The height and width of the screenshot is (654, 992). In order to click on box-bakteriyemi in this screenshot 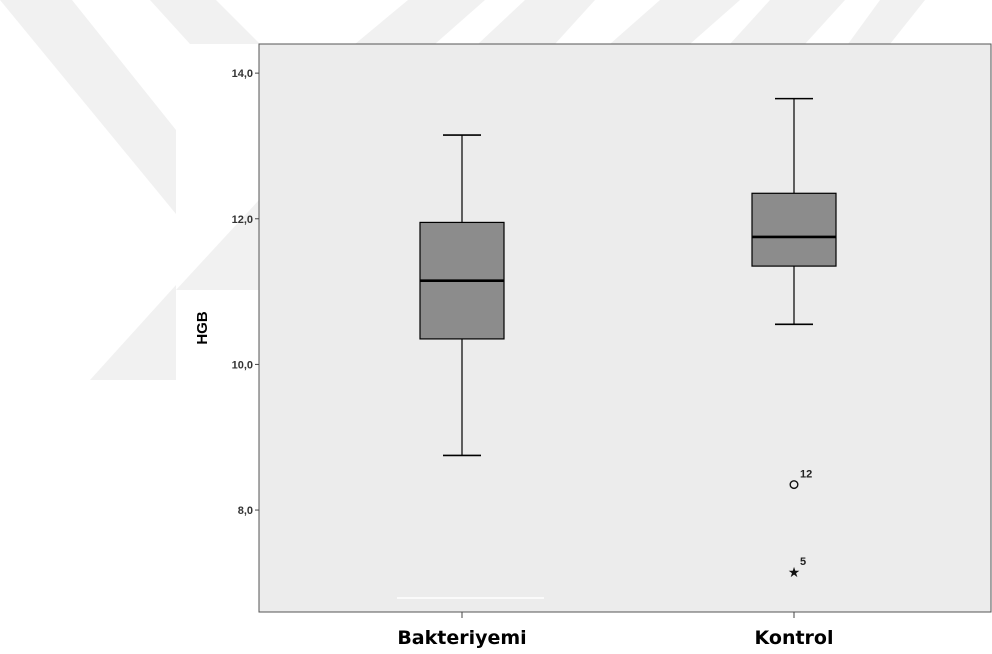, I will do `click(462, 295)`.